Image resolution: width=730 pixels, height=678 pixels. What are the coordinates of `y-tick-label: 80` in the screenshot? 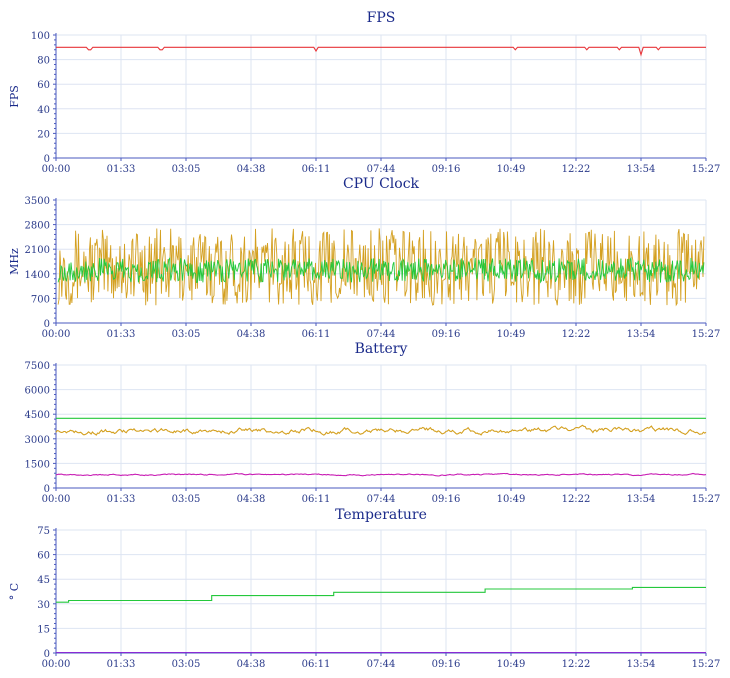 It's located at (43, 61).